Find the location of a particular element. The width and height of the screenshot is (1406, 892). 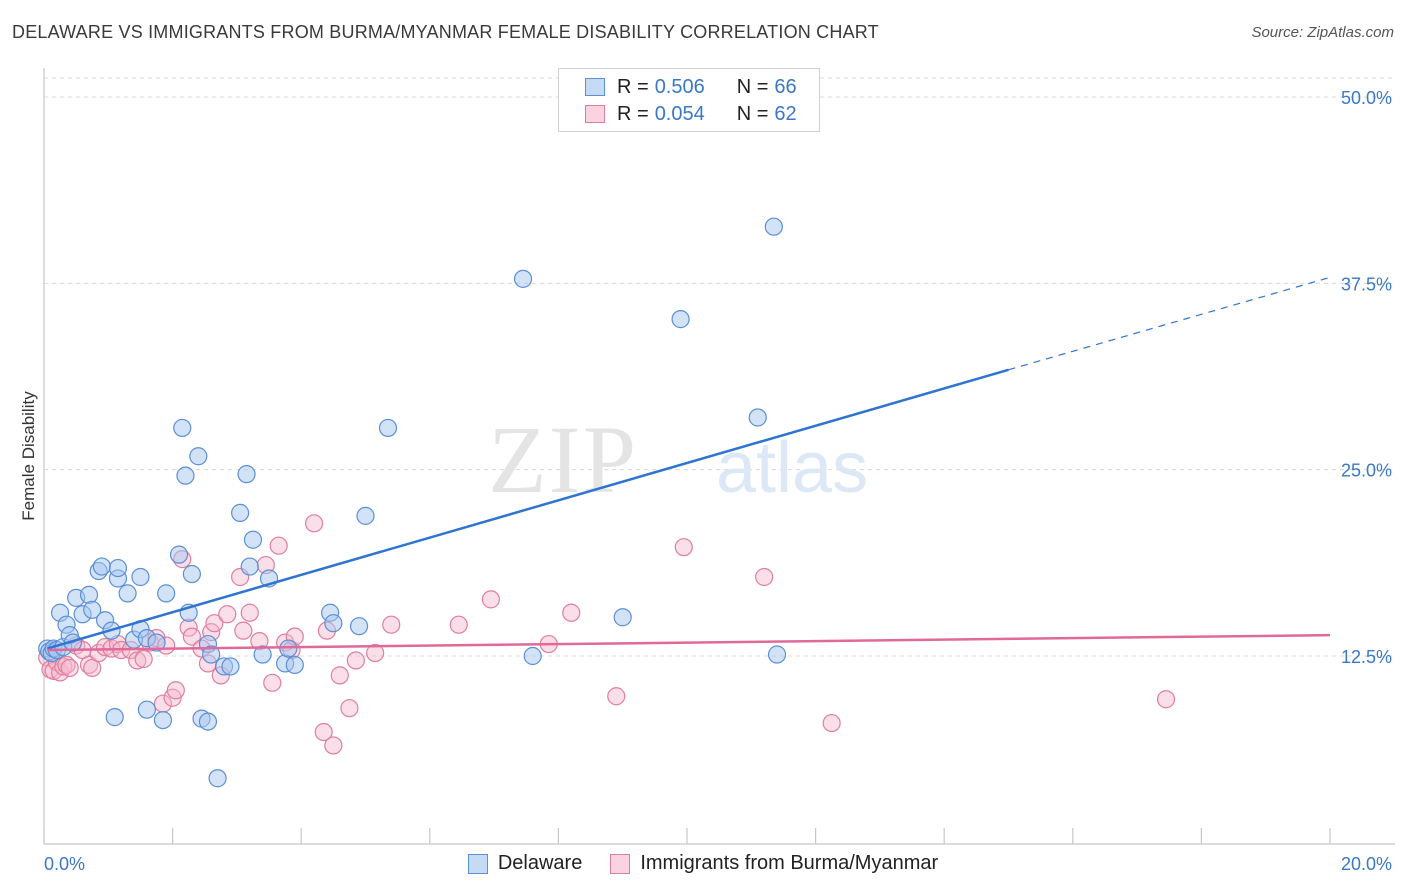

legend: R = 0.506 N = 66 R = 0.054 N = 62 is located at coordinates (689, 100).